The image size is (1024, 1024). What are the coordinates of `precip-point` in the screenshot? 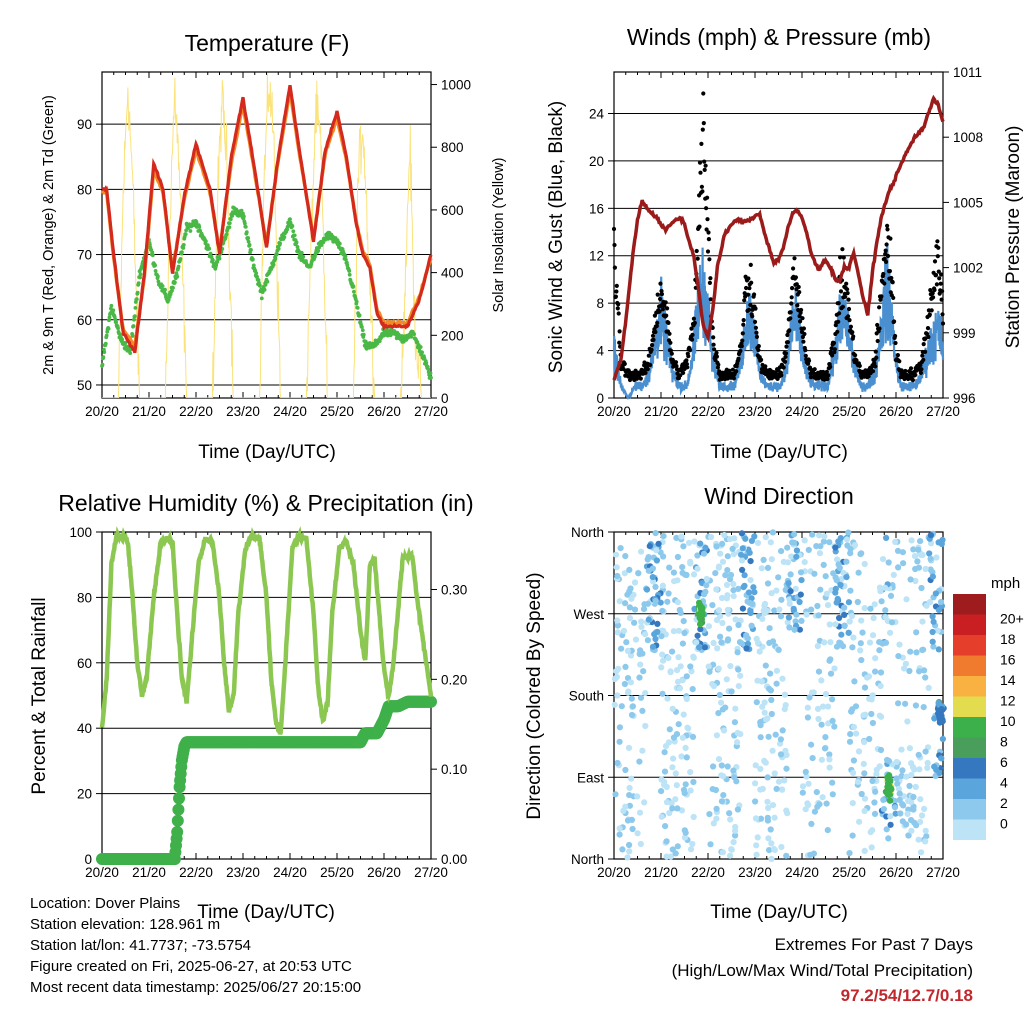 It's located at (179, 798).